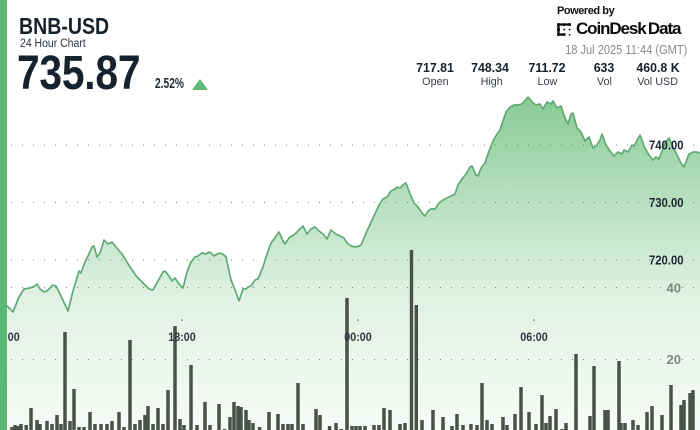 This screenshot has height=430, width=700. I want to click on svg-text: 06:00, so click(534, 337).